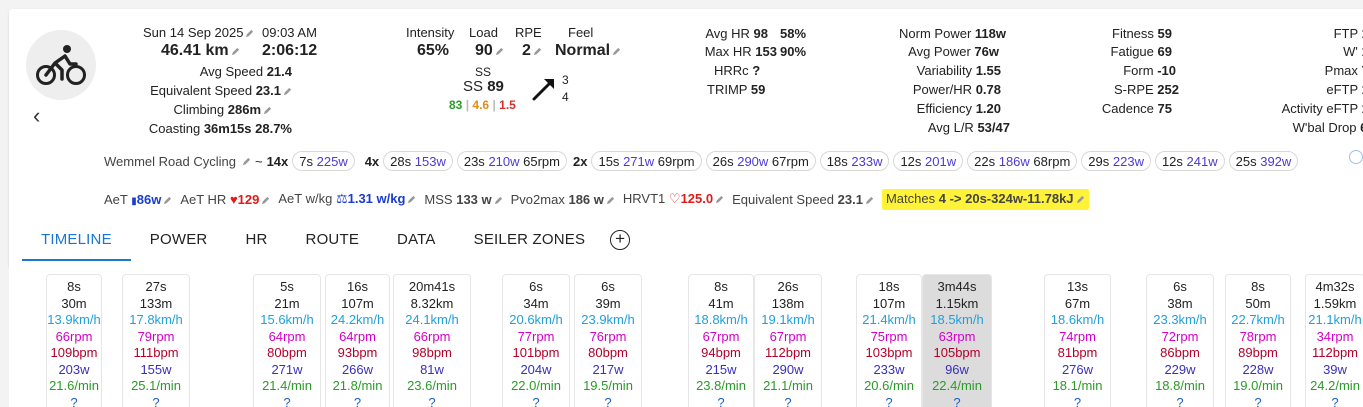  I want to click on interval-pill: 26s 290w 67rpm, so click(760, 161).